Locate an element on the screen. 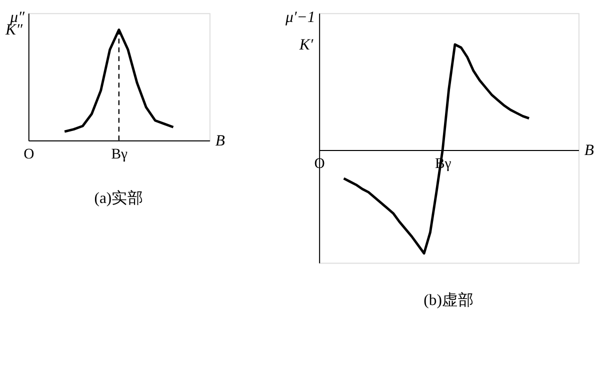  text: (a)实部 is located at coordinates (119, 198).